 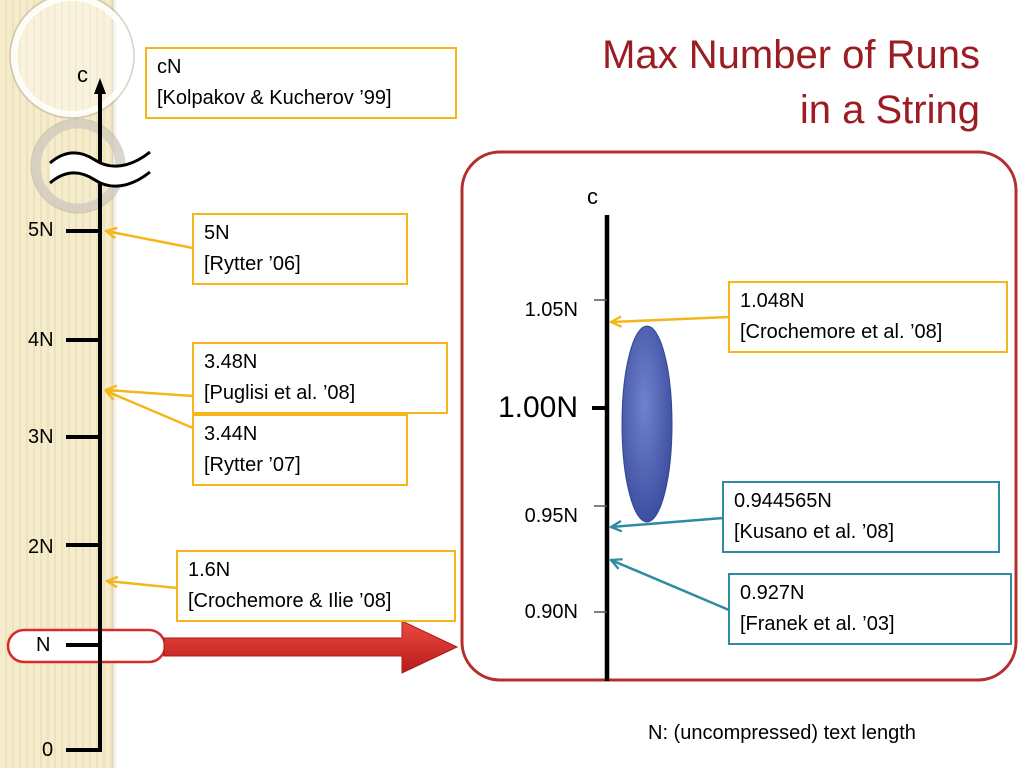 I want to click on result-value: 3.44N, so click(x=231, y=434).